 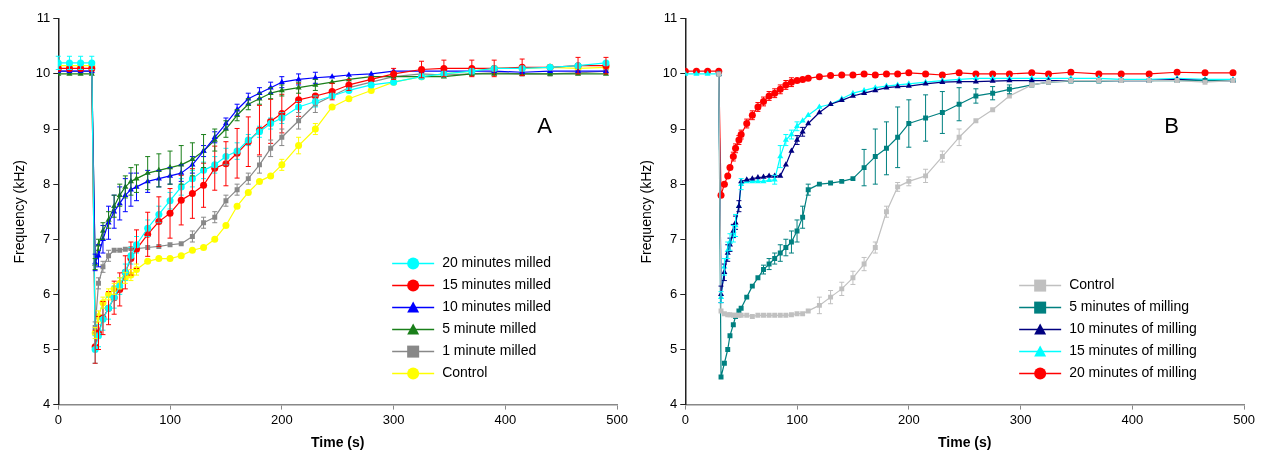 What do you see at coordinates (1133, 328) in the screenshot?
I see `legend-label: 10 minutes of milling` at bounding box center [1133, 328].